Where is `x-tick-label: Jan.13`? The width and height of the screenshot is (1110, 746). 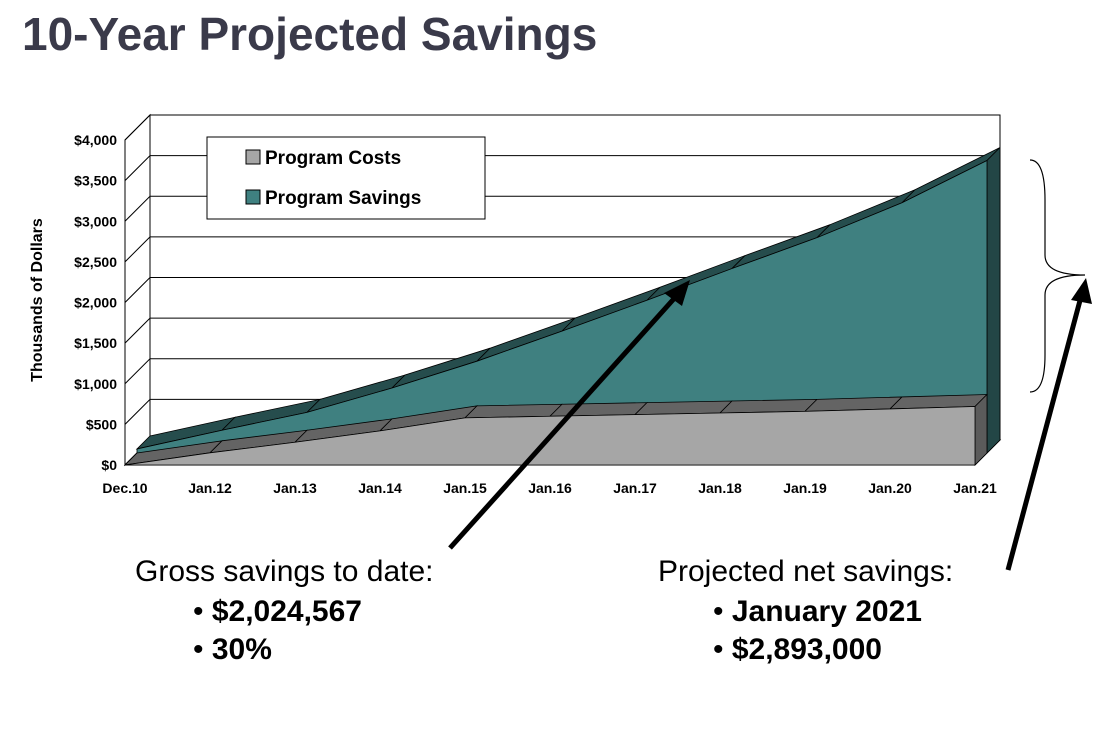 x-tick-label: Jan.13 is located at coordinates (295, 488).